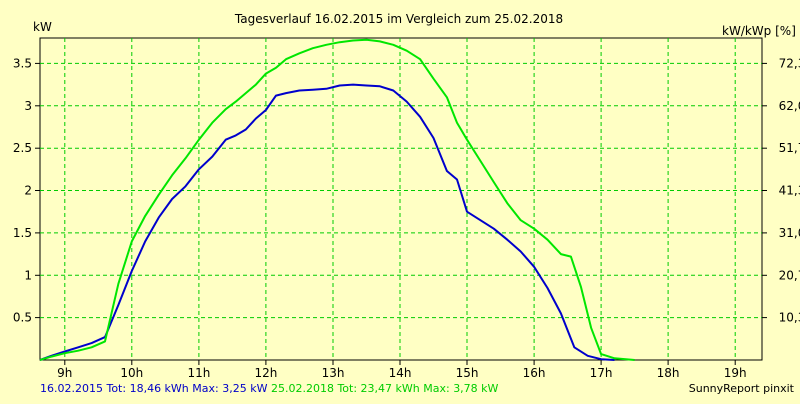 The height and width of the screenshot is (404, 800). I want to click on x-tick-label: 19h, so click(735, 373).